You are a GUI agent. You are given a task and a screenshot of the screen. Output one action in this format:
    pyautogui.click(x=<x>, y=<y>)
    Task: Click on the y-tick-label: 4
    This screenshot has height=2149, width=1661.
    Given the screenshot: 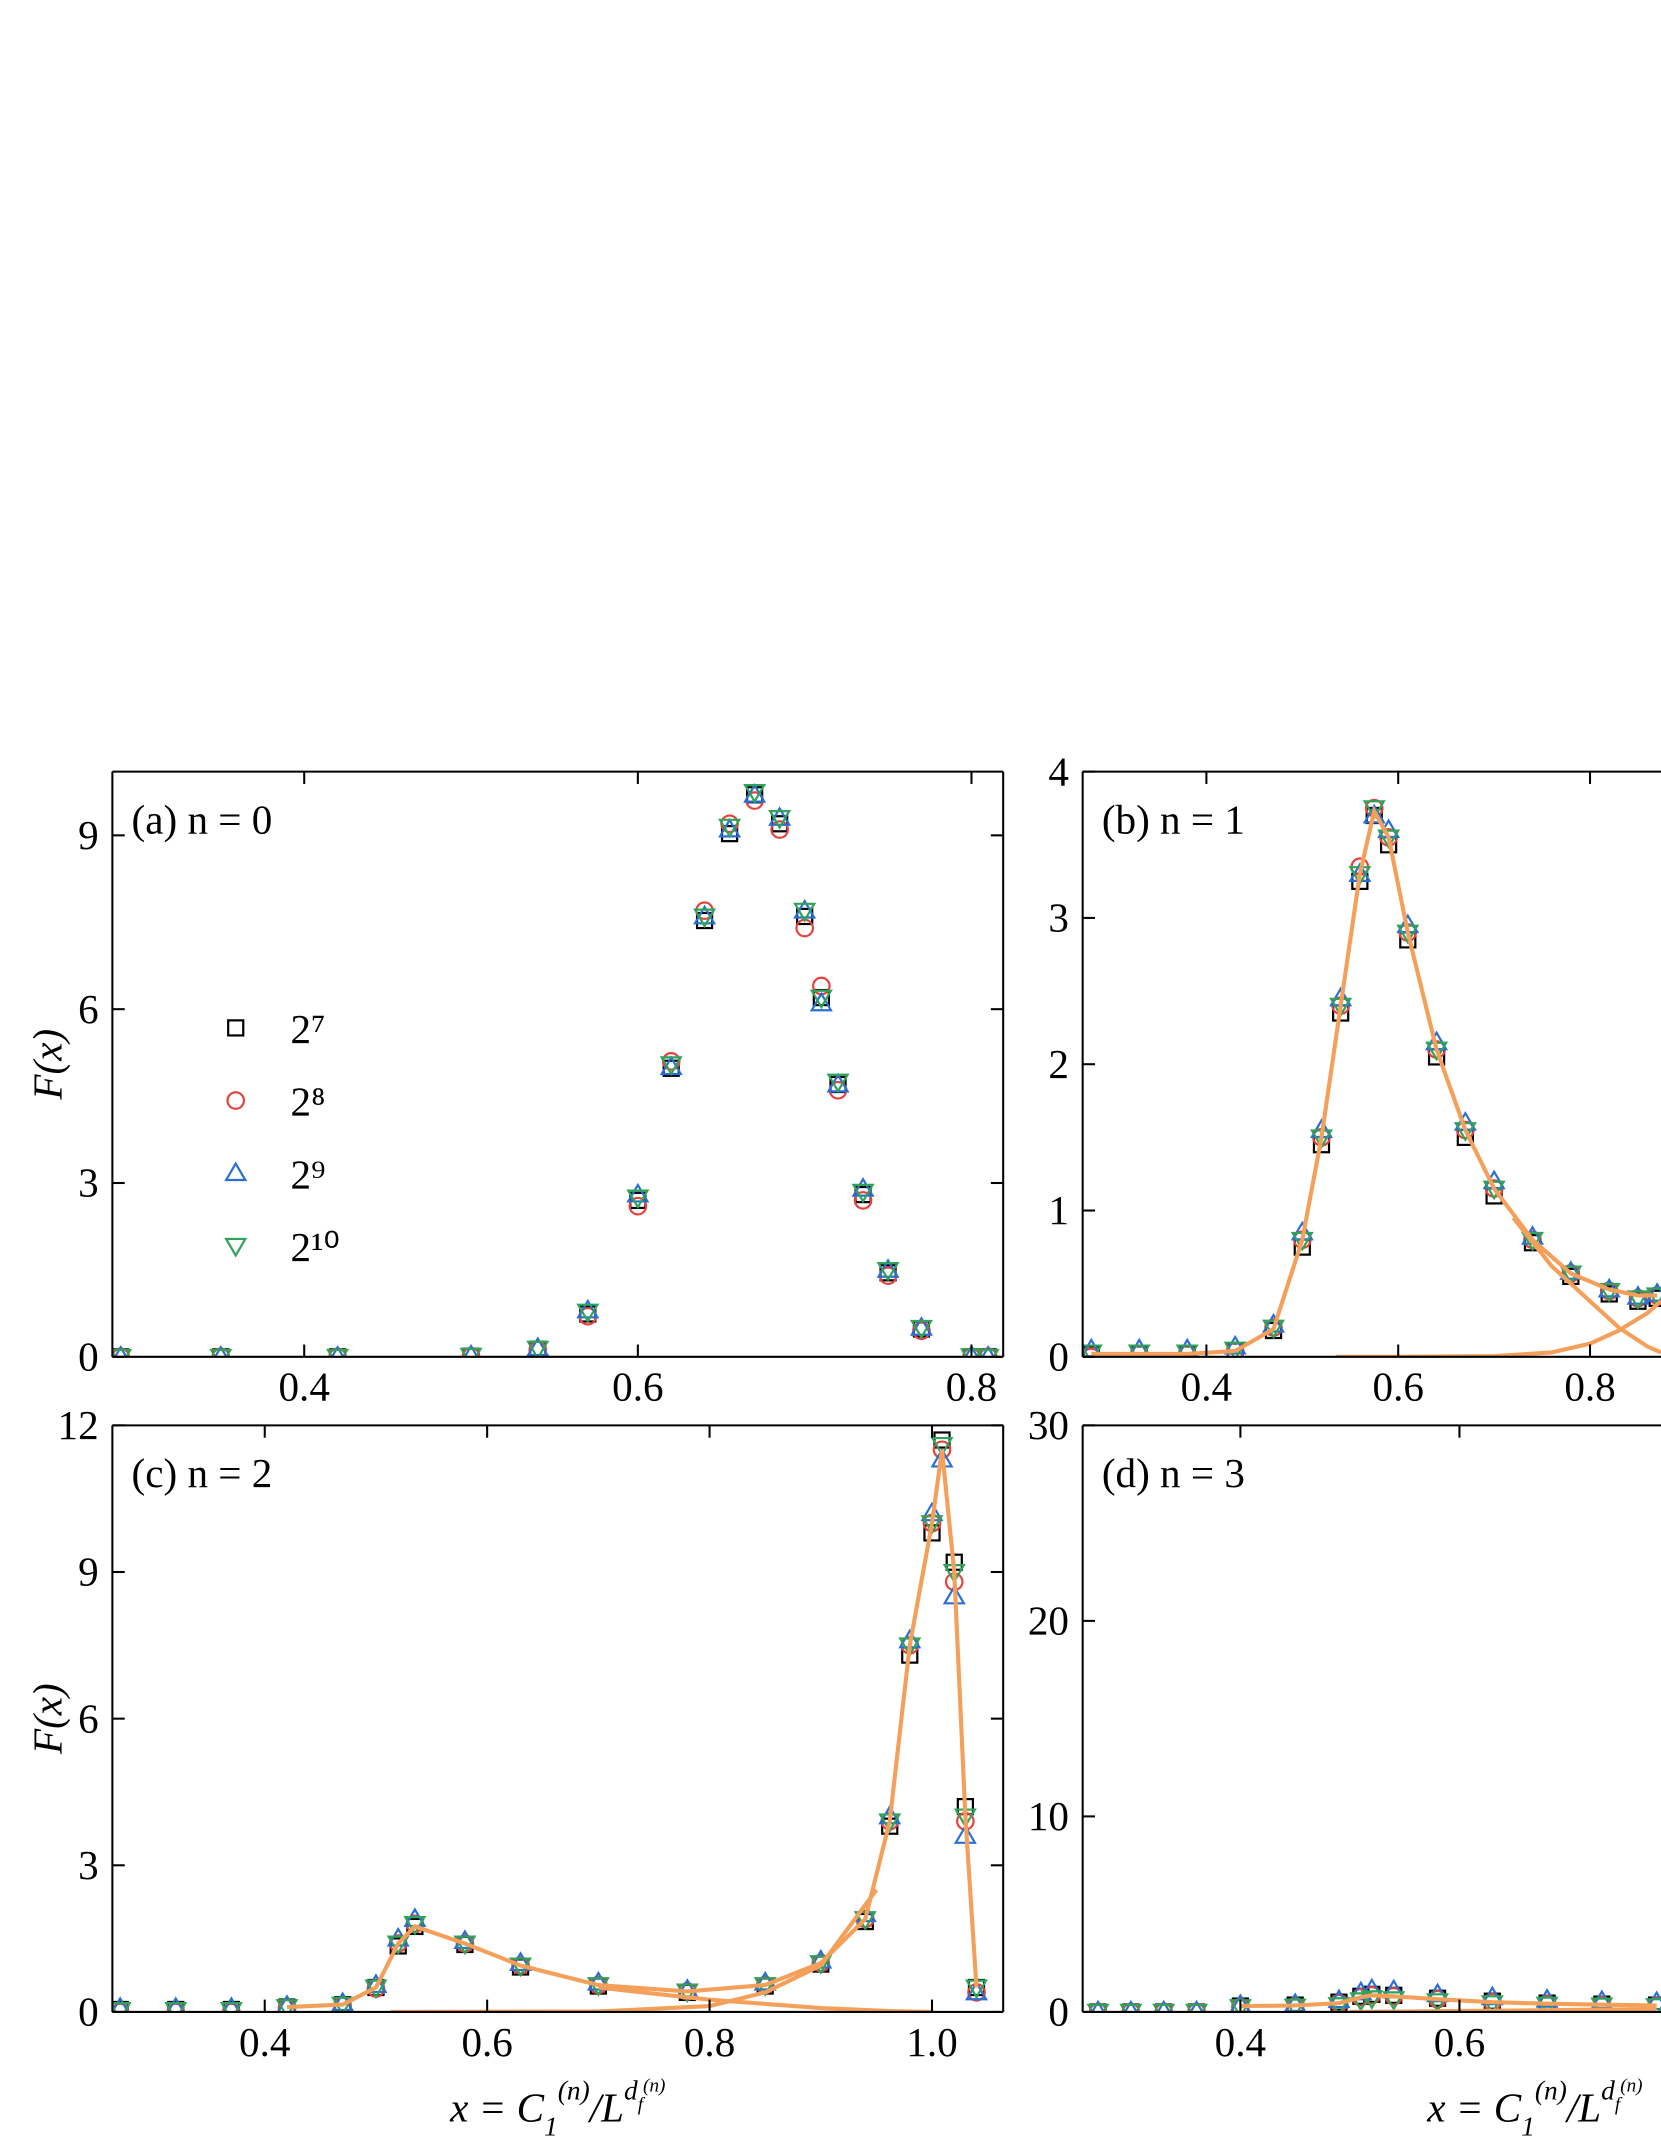 What is the action you would take?
    pyautogui.click(x=1058, y=771)
    